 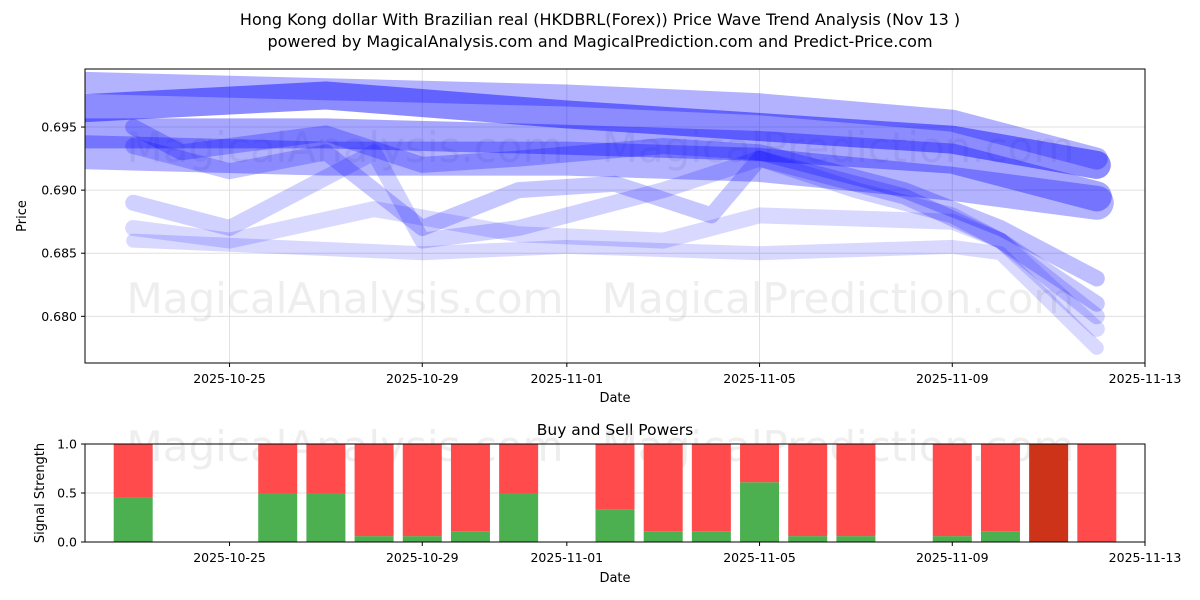 I want to click on y-axis-label: Price, so click(x=22, y=216).